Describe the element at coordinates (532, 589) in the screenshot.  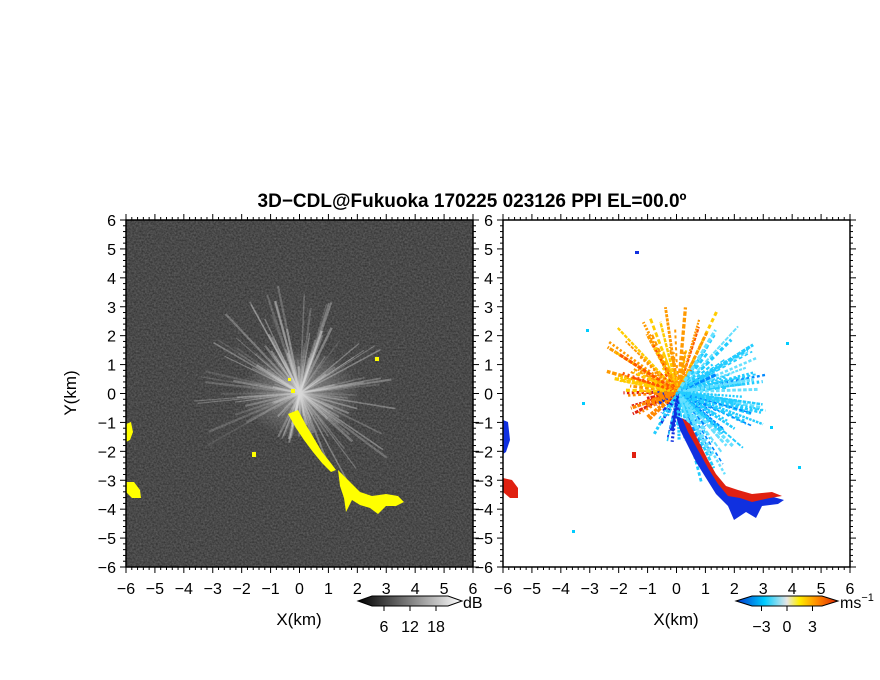
I see `velocity-x-tick-label: −5` at that location.